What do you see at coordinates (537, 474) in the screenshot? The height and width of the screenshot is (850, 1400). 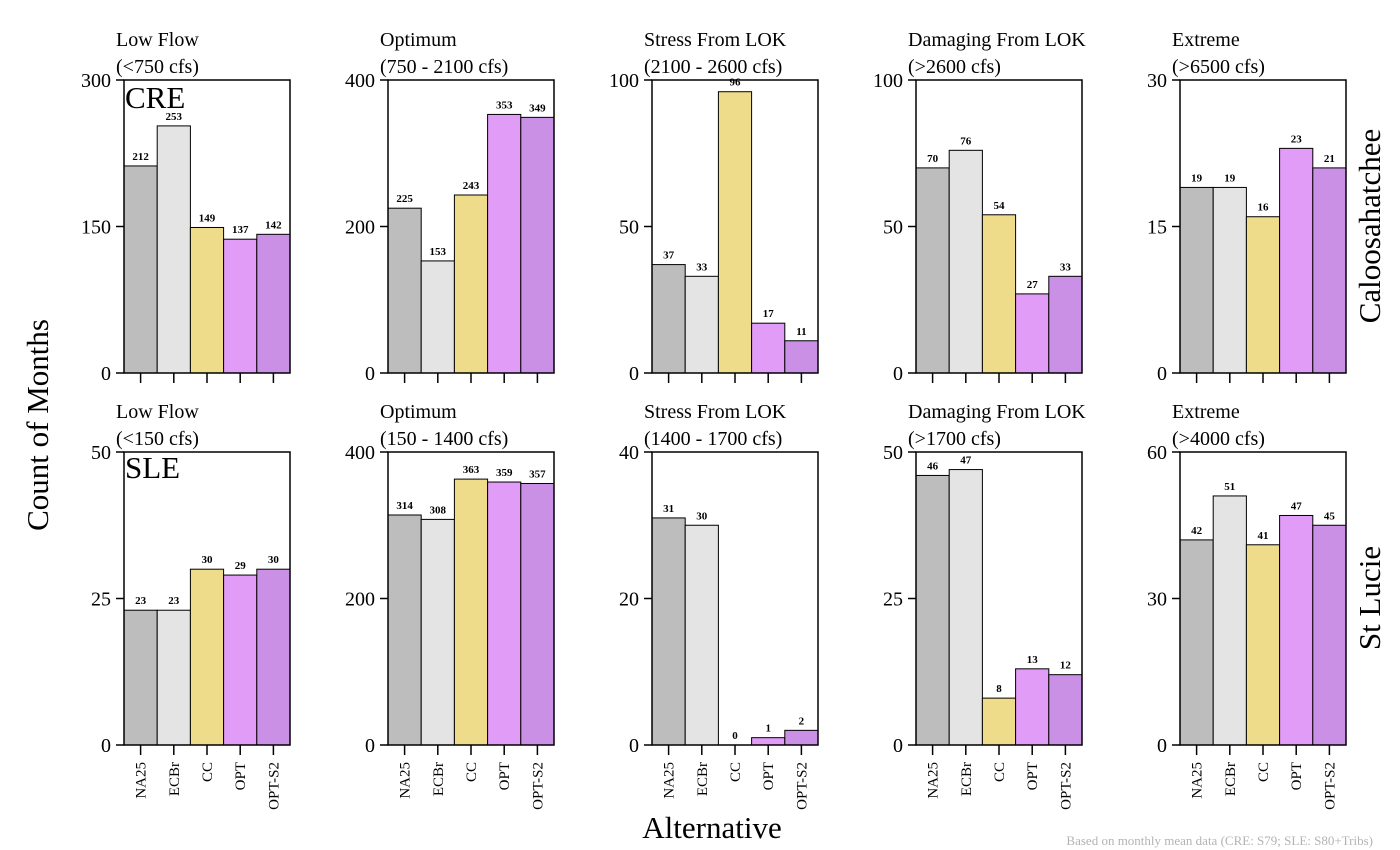 I see `bar-value-label: 357` at bounding box center [537, 474].